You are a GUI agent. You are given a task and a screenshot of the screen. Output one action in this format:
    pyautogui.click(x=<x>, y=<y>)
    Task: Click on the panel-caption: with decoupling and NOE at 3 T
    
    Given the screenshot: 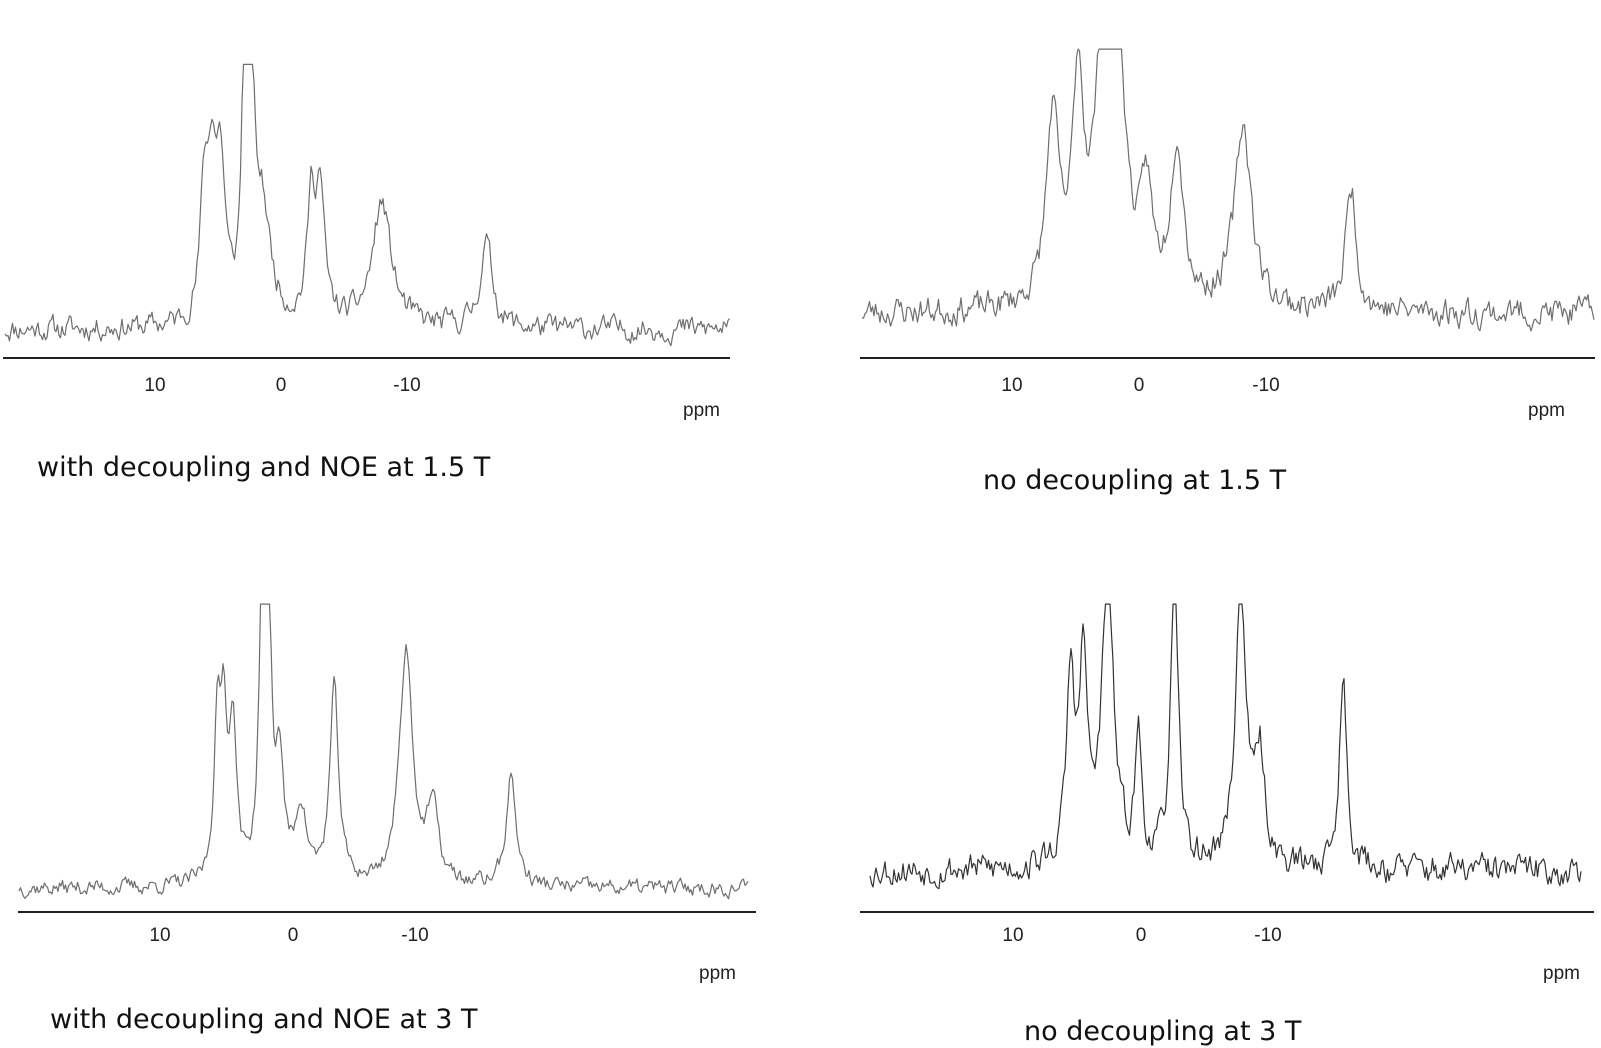 What is the action you would take?
    pyautogui.click(x=264, y=1019)
    